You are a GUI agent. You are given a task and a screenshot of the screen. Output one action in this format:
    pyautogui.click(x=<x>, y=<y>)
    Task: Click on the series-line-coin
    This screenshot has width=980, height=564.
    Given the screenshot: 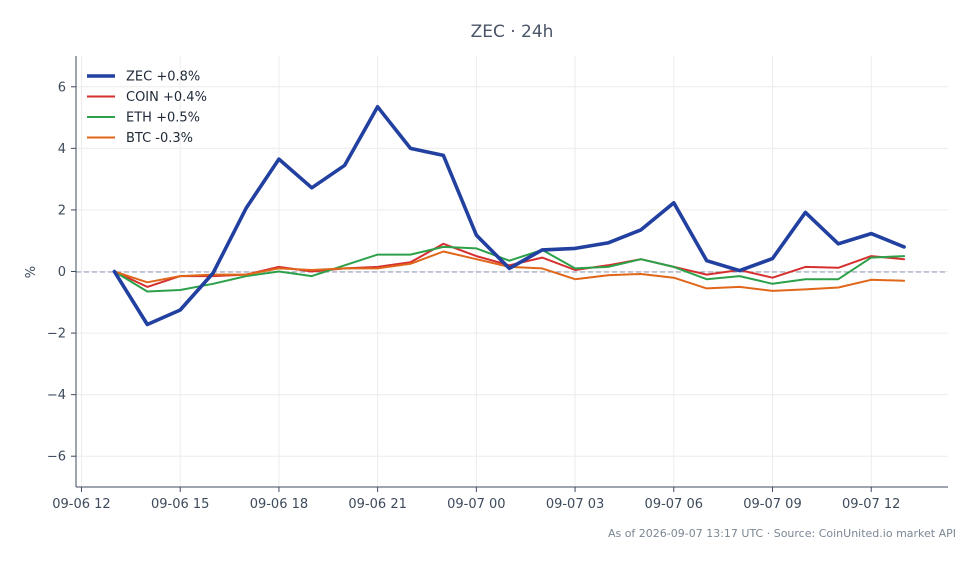 What is the action you would take?
    pyautogui.click(x=509, y=265)
    